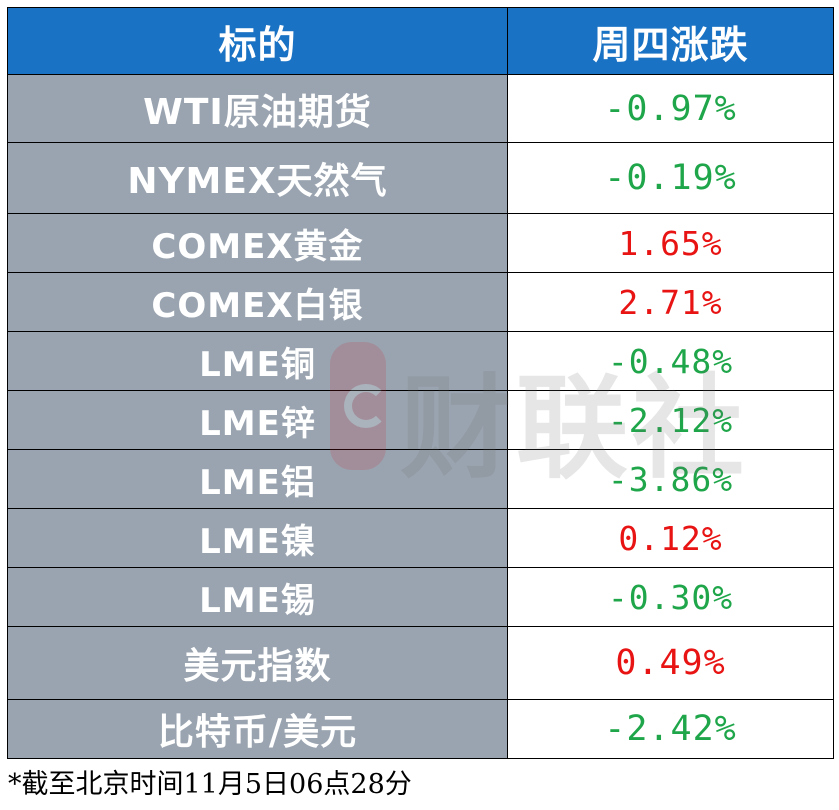  What do you see at coordinates (670, 108) in the screenshot?
I see `change-value: -0.97%` at bounding box center [670, 108].